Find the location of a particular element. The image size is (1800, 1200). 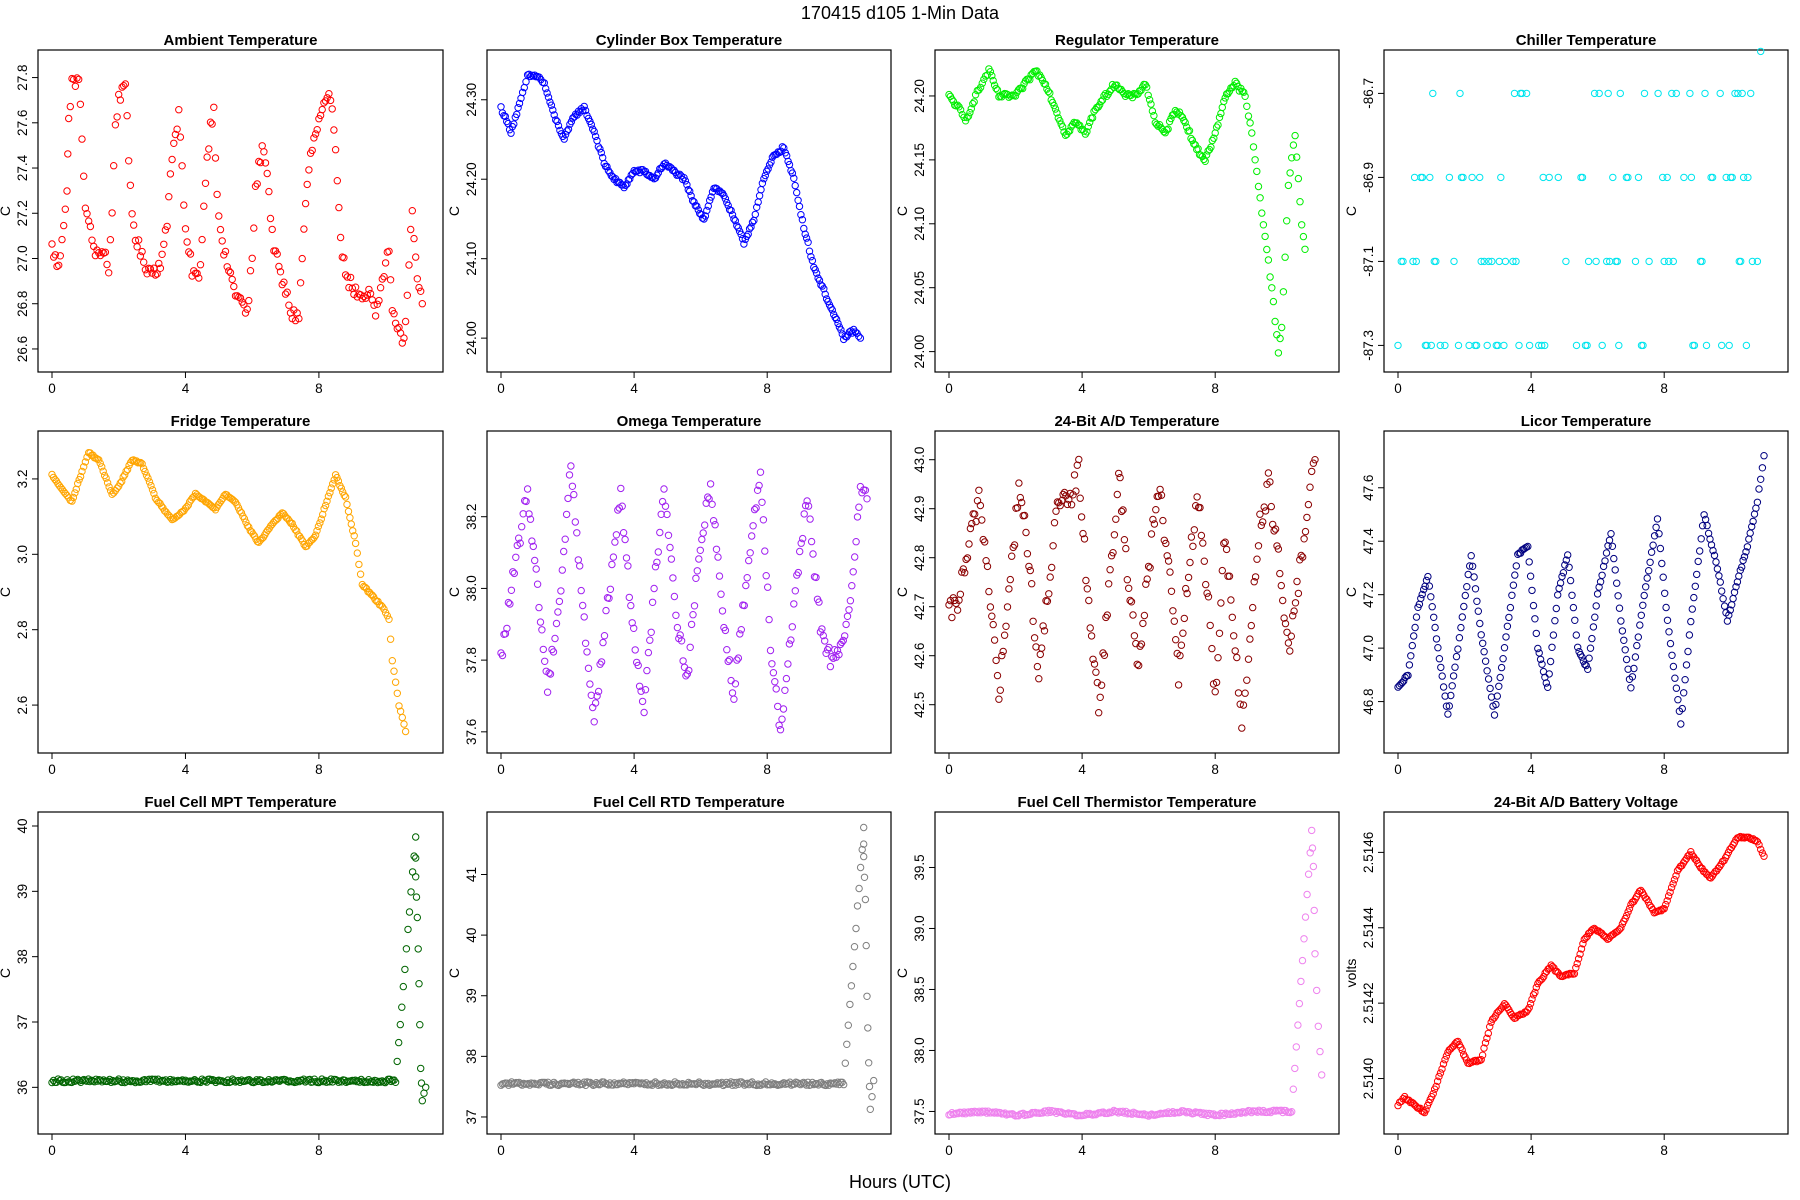

y-tick-label: 39.0 is located at coordinates (919, 928).